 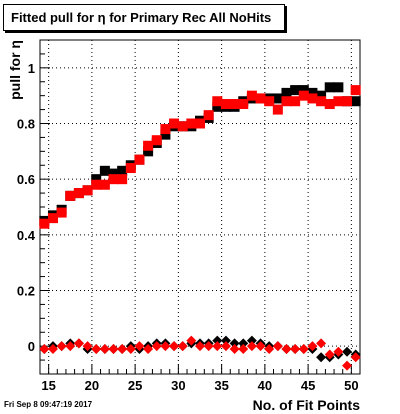 I want to click on x-tick-label: 40, so click(x=265, y=385).